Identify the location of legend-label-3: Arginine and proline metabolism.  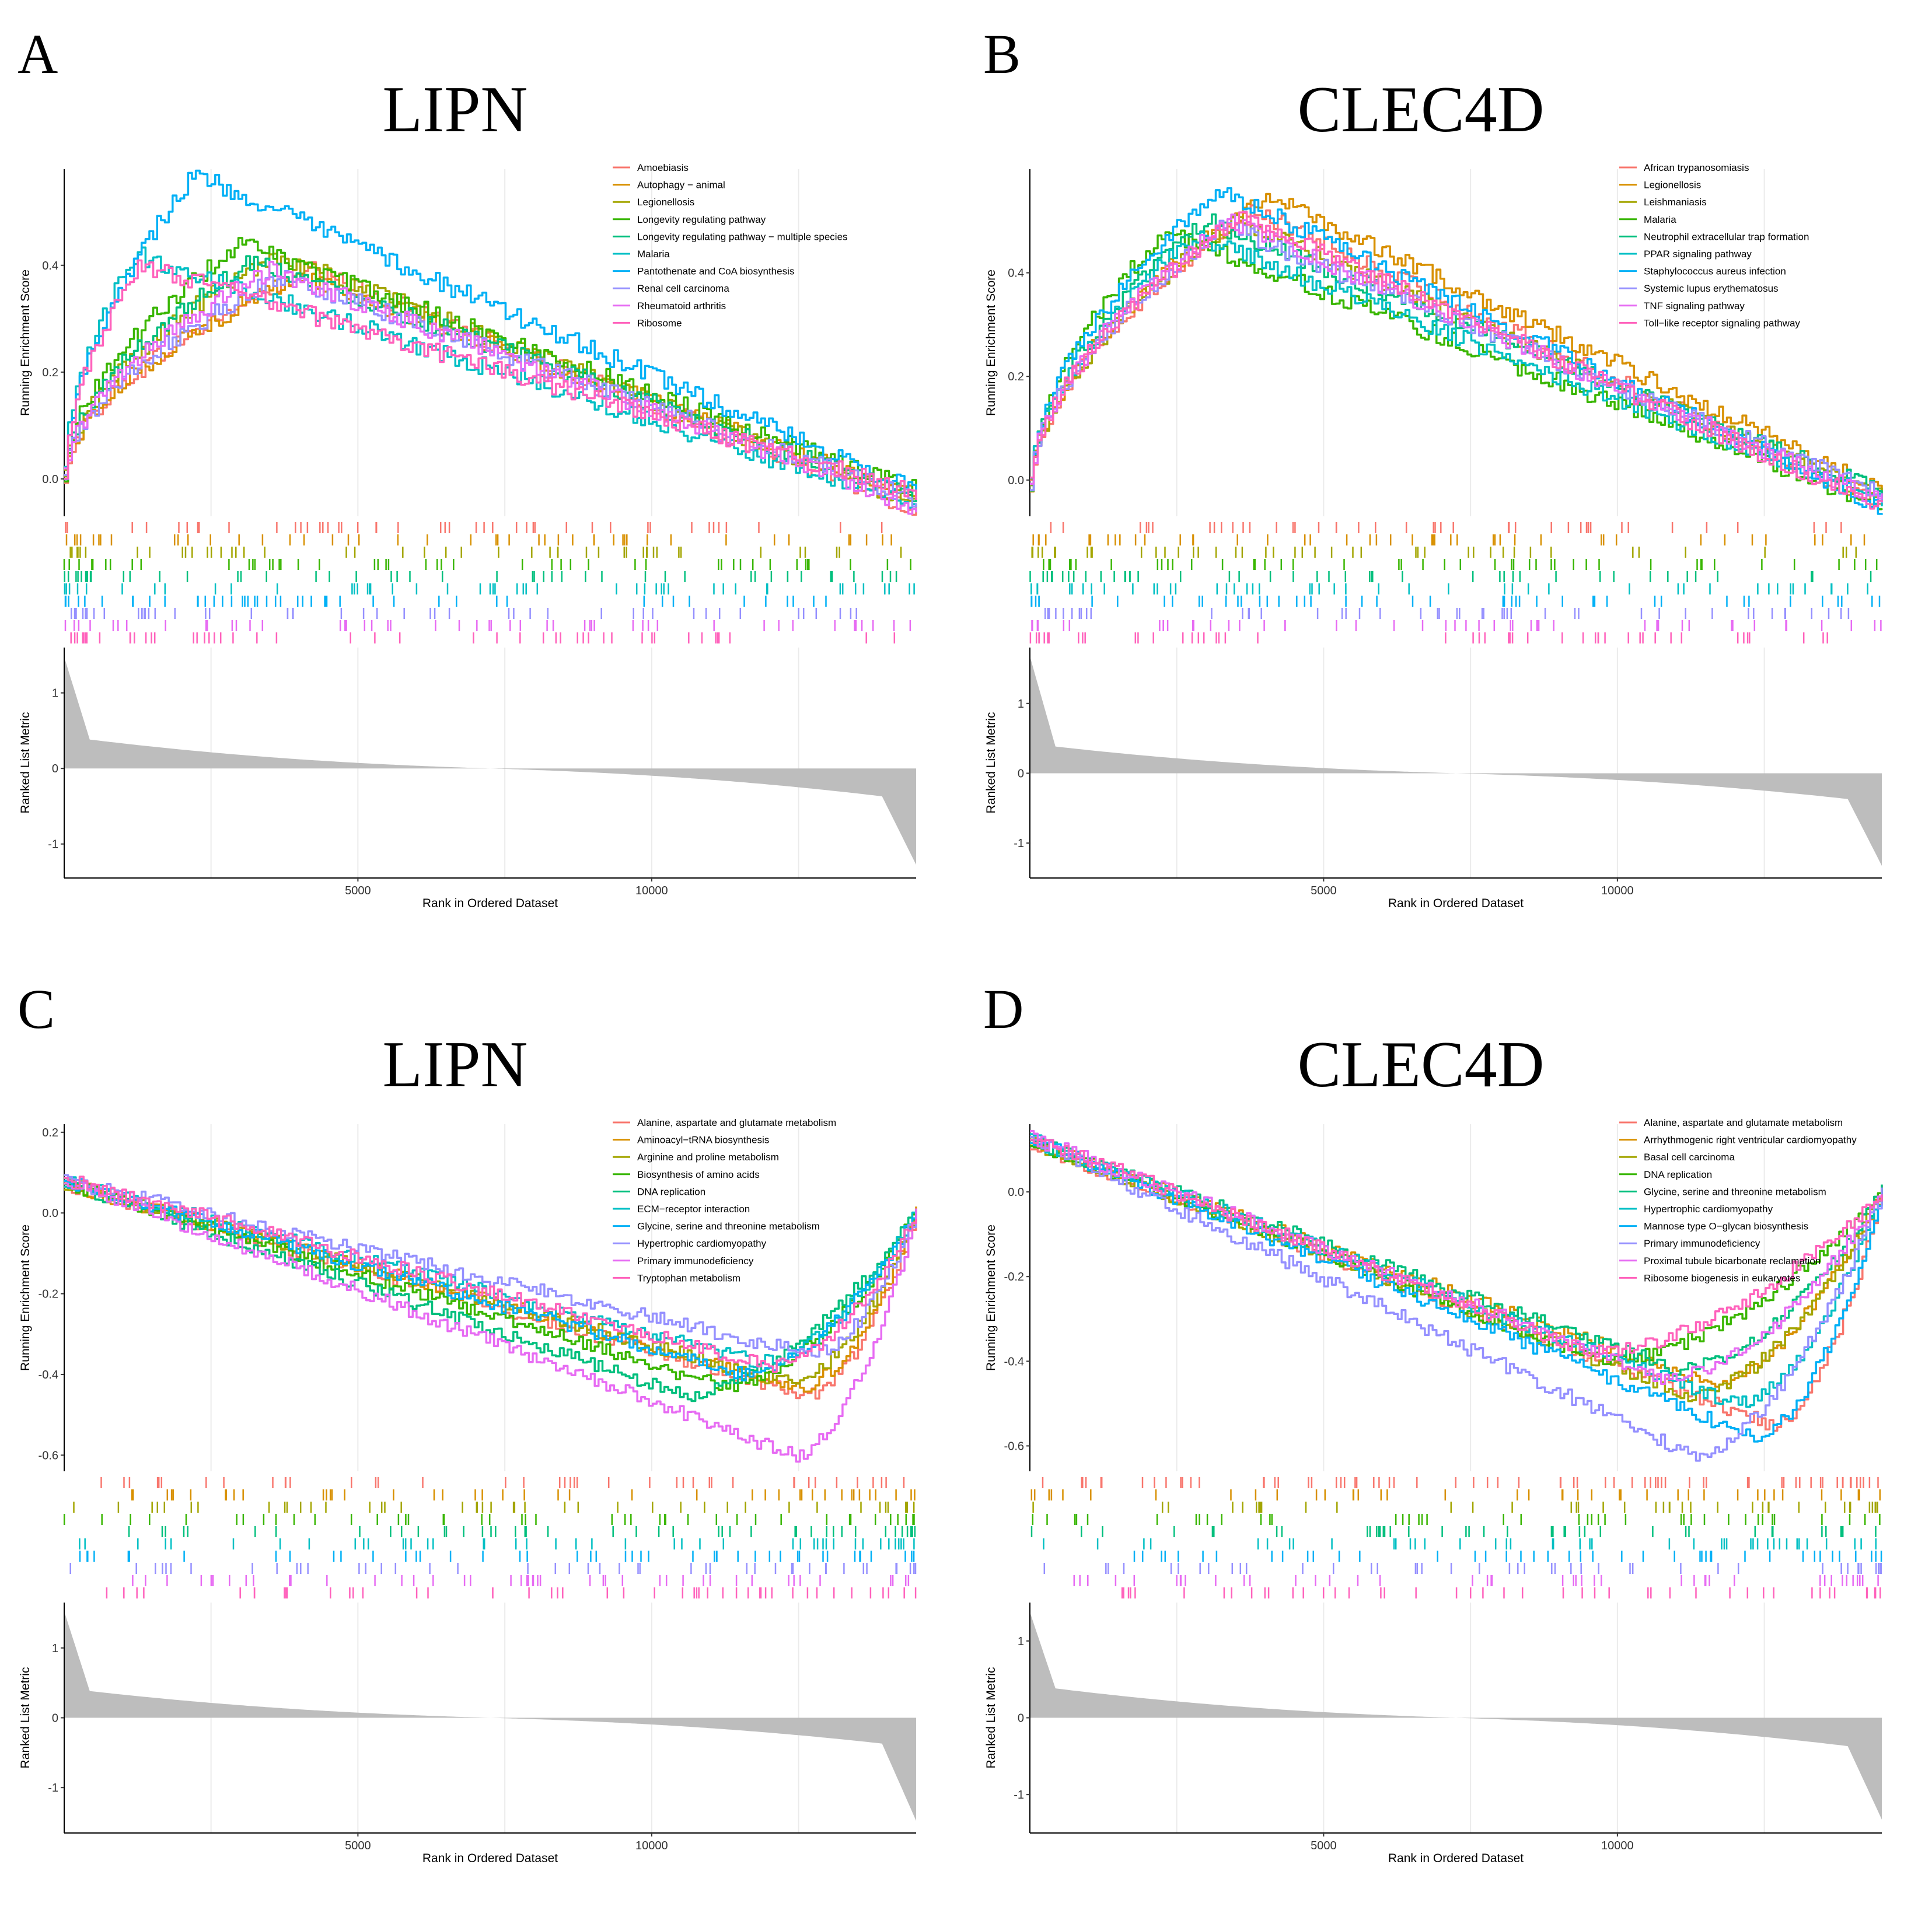
(708, 1157).